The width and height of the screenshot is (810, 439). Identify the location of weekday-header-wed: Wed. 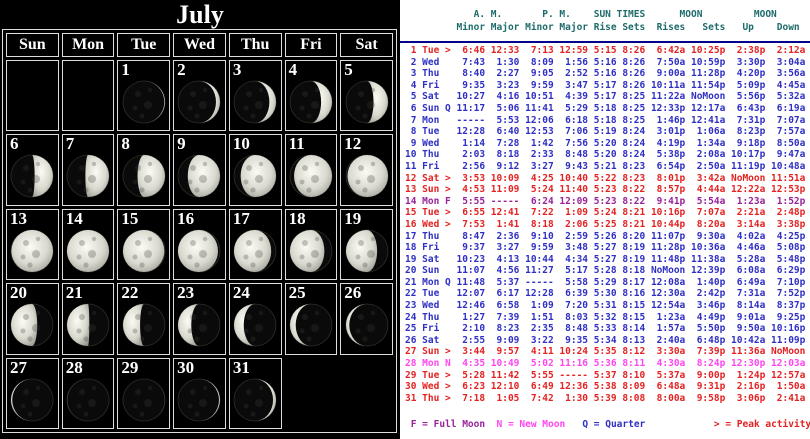
(199, 45).